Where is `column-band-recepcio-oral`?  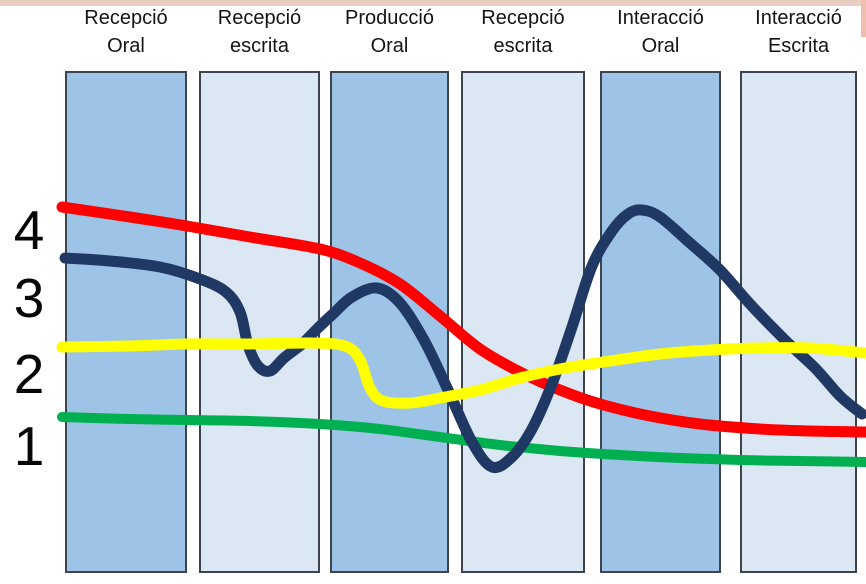
column-band-recepcio-oral is located at coordinates (126, 322).